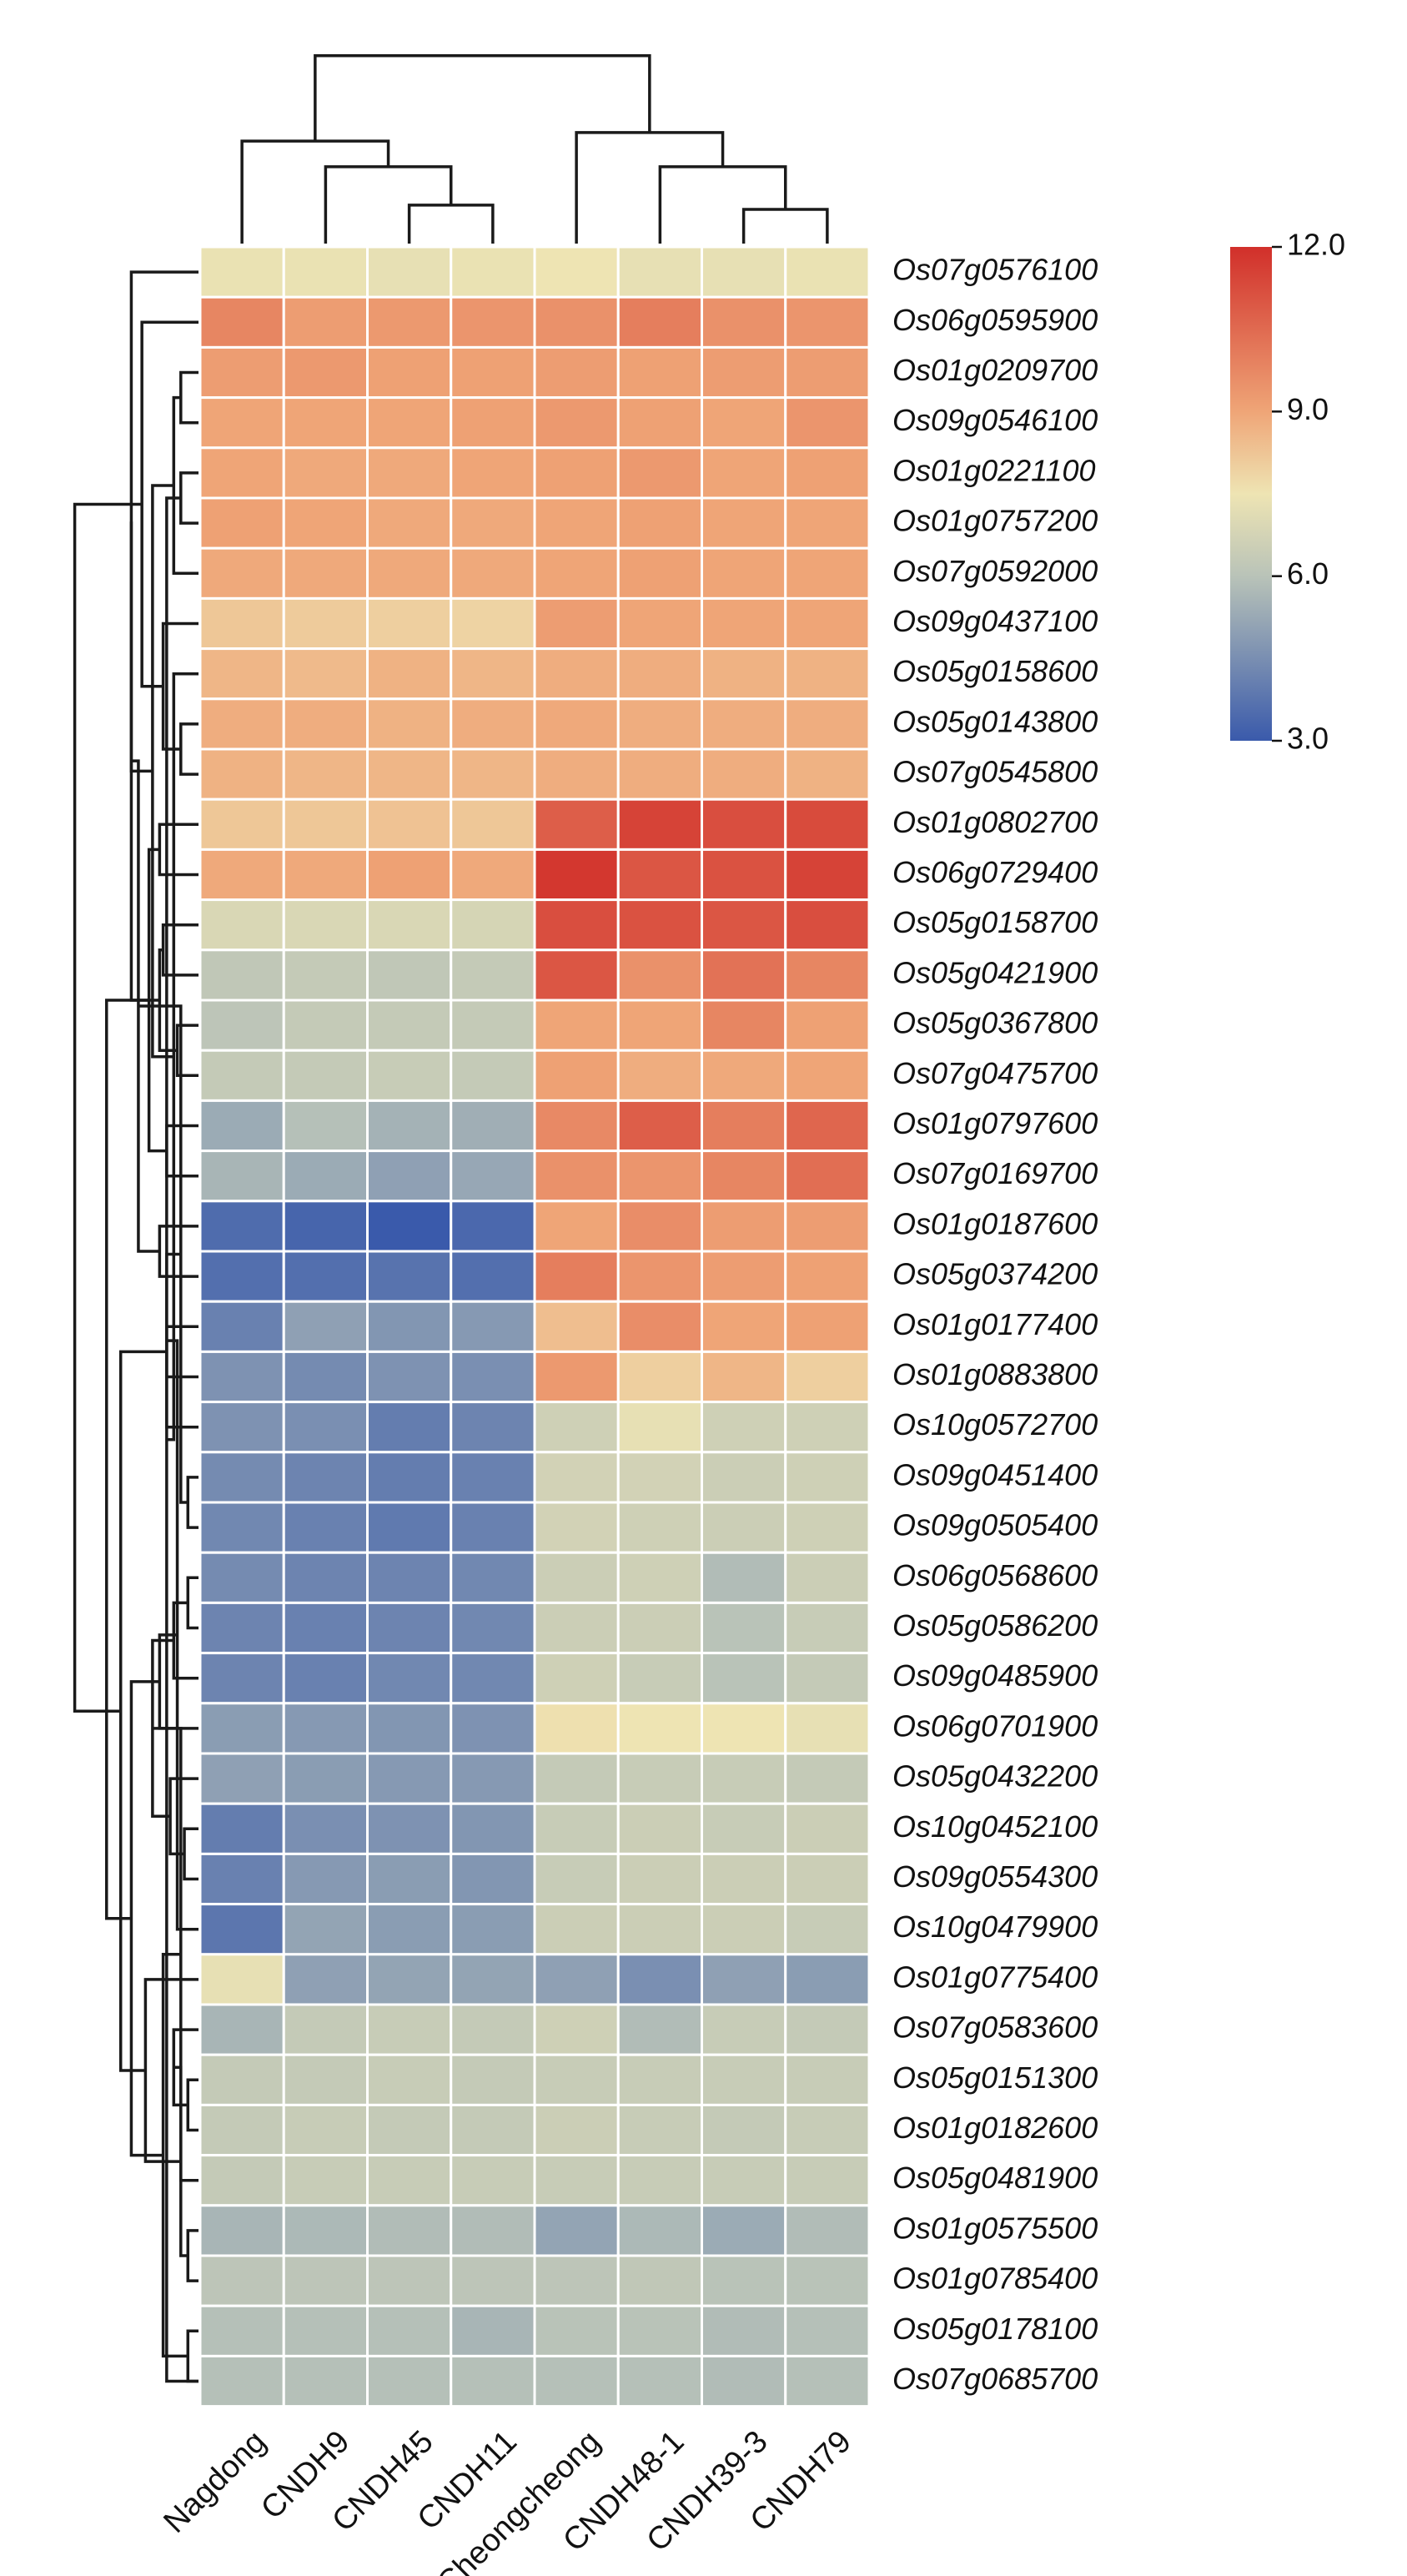 This screenshot has height=2576, width=1407. Describe the element at coordinates (325, 1025) in the screenshot. I see `heatmap-cell-Os05g0367800-CNDH9` at that location.